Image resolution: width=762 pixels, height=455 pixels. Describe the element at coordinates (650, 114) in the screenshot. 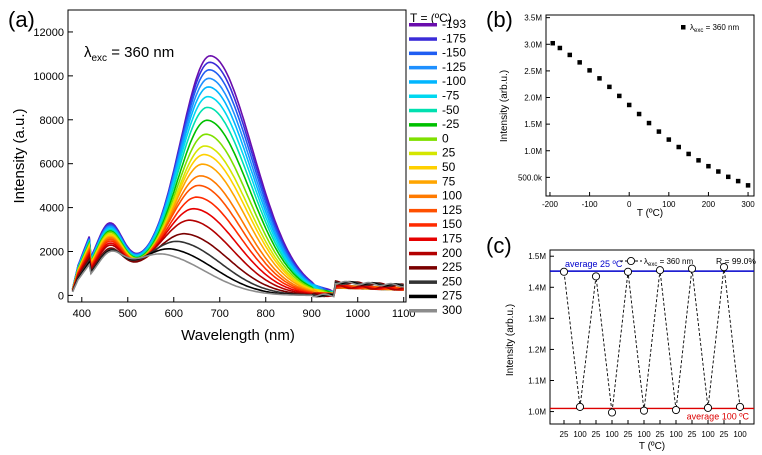

I see `panel-b-data-points` at that location.